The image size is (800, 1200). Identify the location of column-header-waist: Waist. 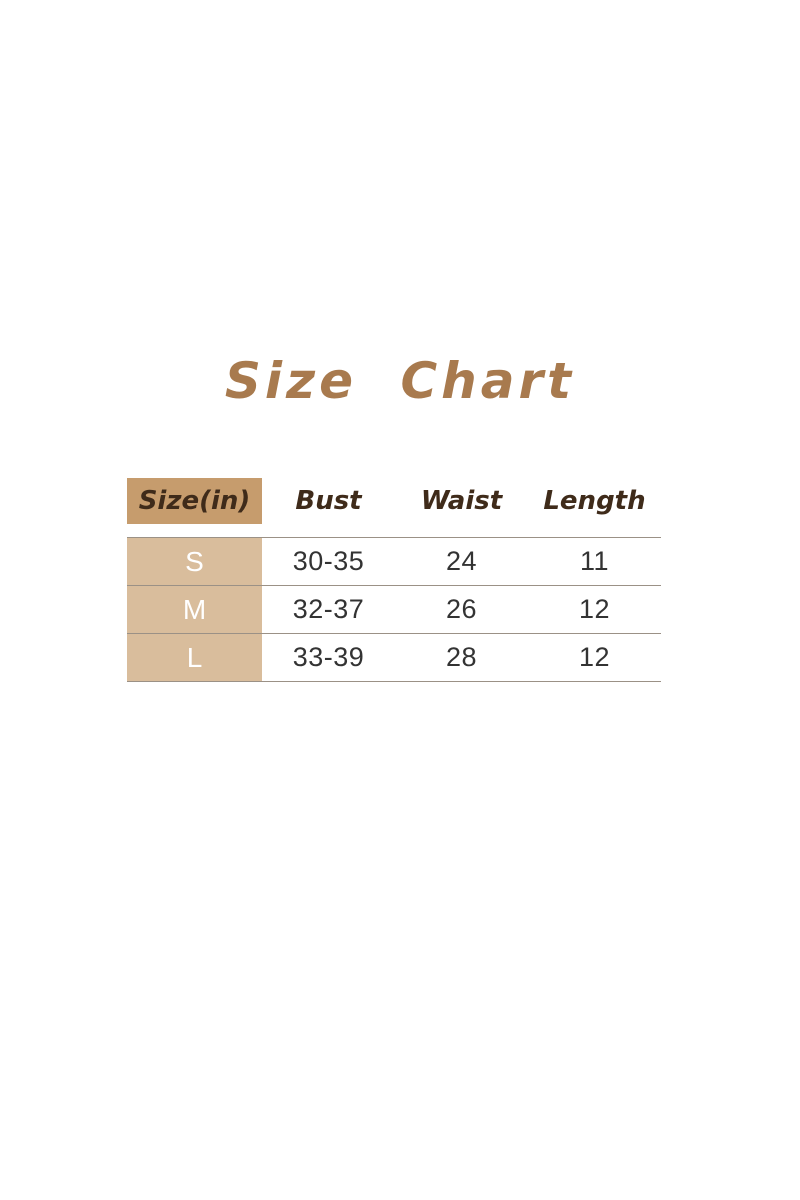
(461, 501).